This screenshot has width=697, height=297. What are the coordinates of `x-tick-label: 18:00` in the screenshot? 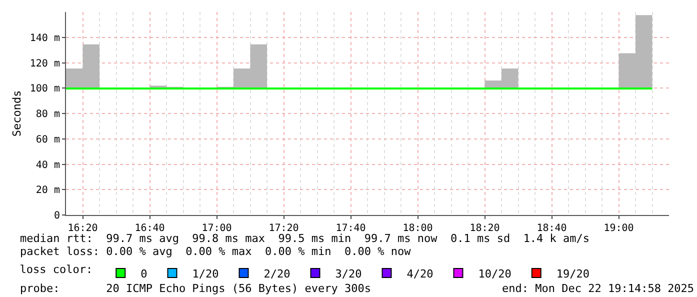 It's located at (417, 228).